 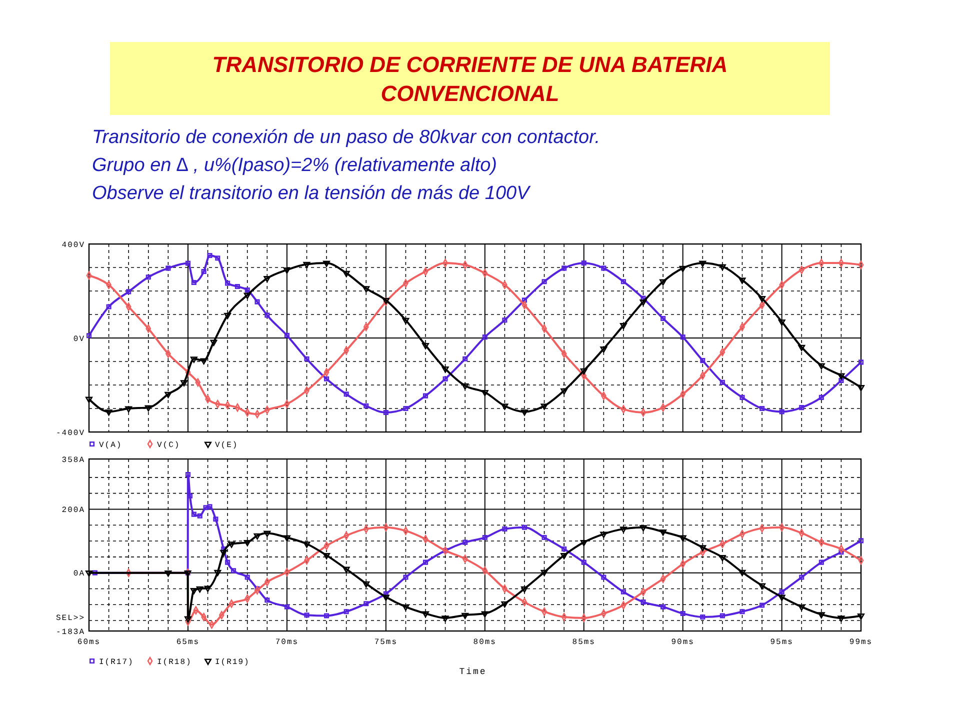 What do you see at coordinates (73, 460) in the screenshot?
I see `y-tick-label: 358A` at bounding box center [73, 460].